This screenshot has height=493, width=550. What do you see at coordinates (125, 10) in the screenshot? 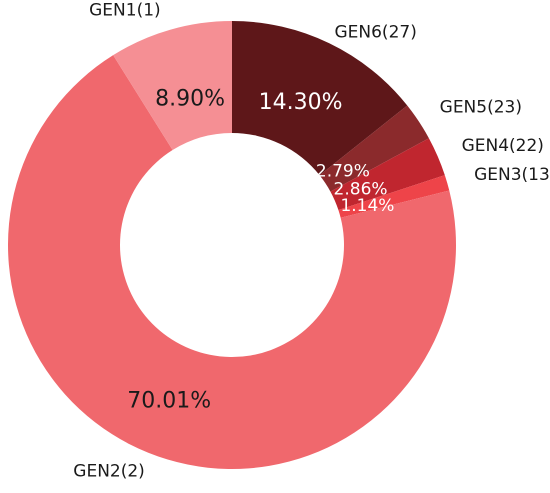
I see `category-label: GEN1(1)` at bounding box center [125, 10].